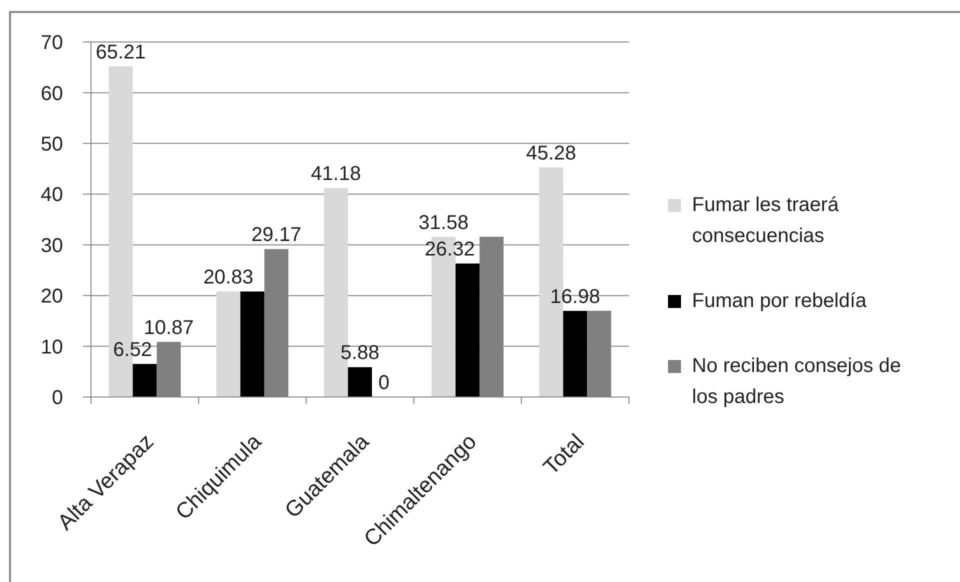  I want to click on data-label: 41.18, so click(335, 174).